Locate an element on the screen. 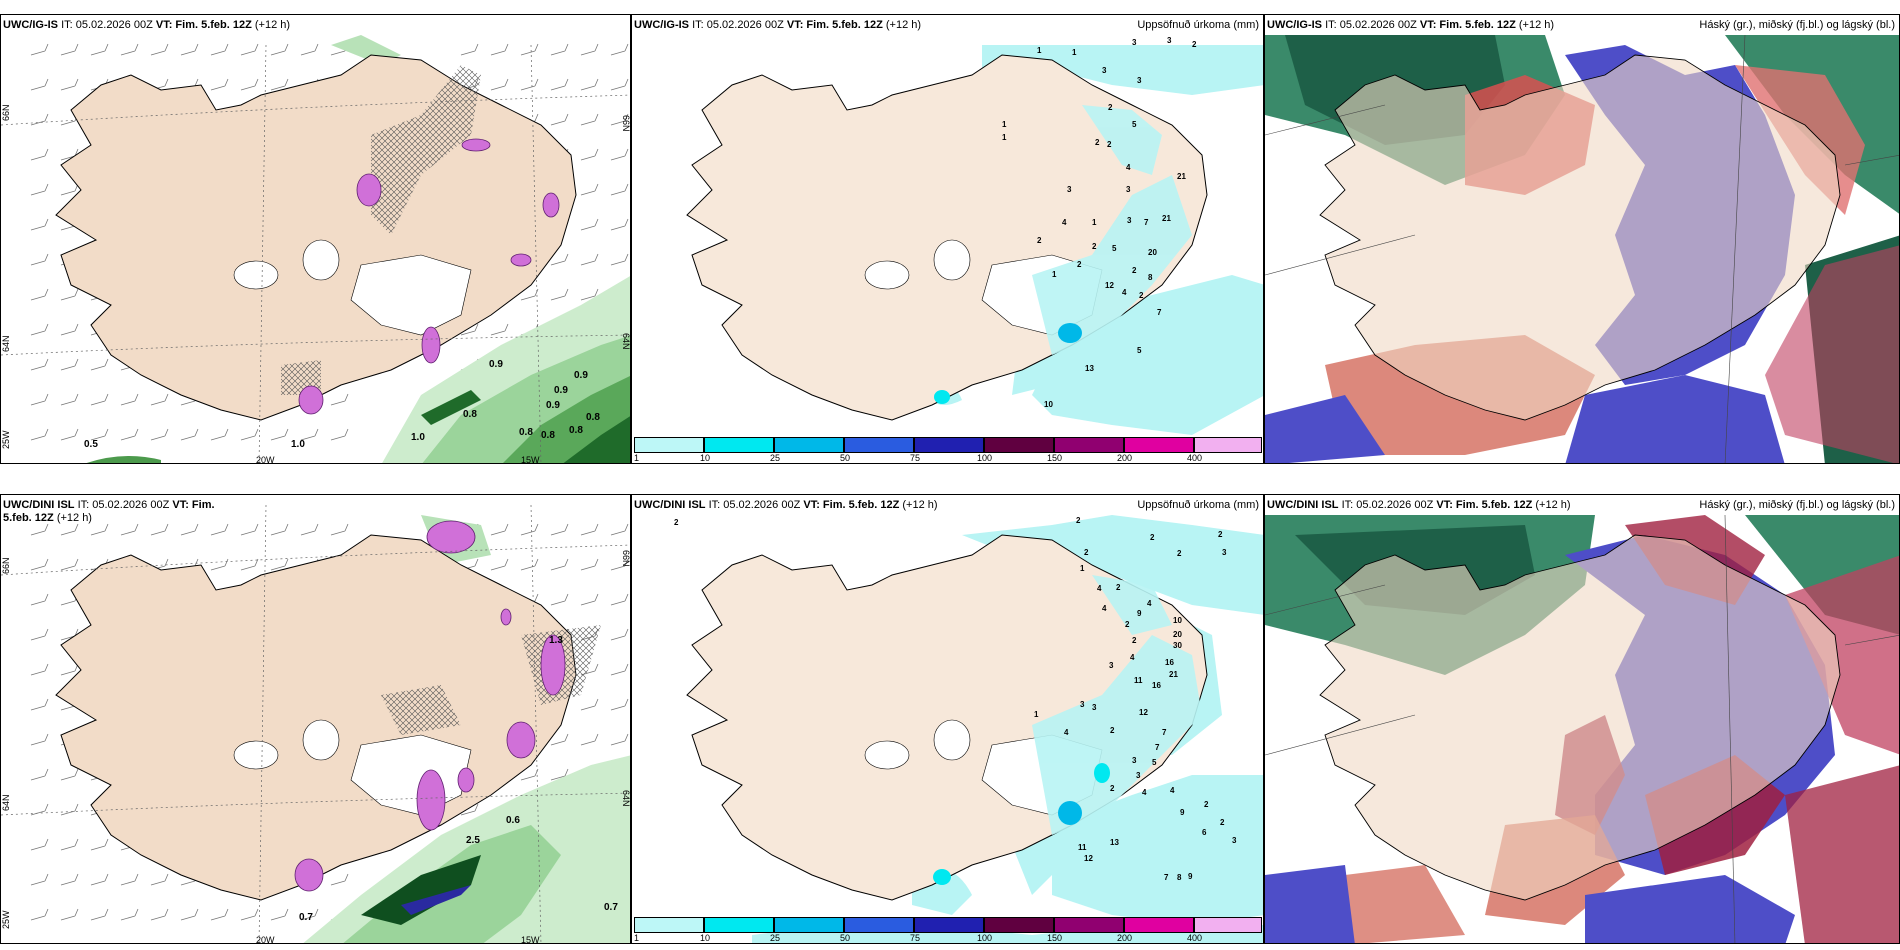  precip-shading is located at coordinates (466, 729).